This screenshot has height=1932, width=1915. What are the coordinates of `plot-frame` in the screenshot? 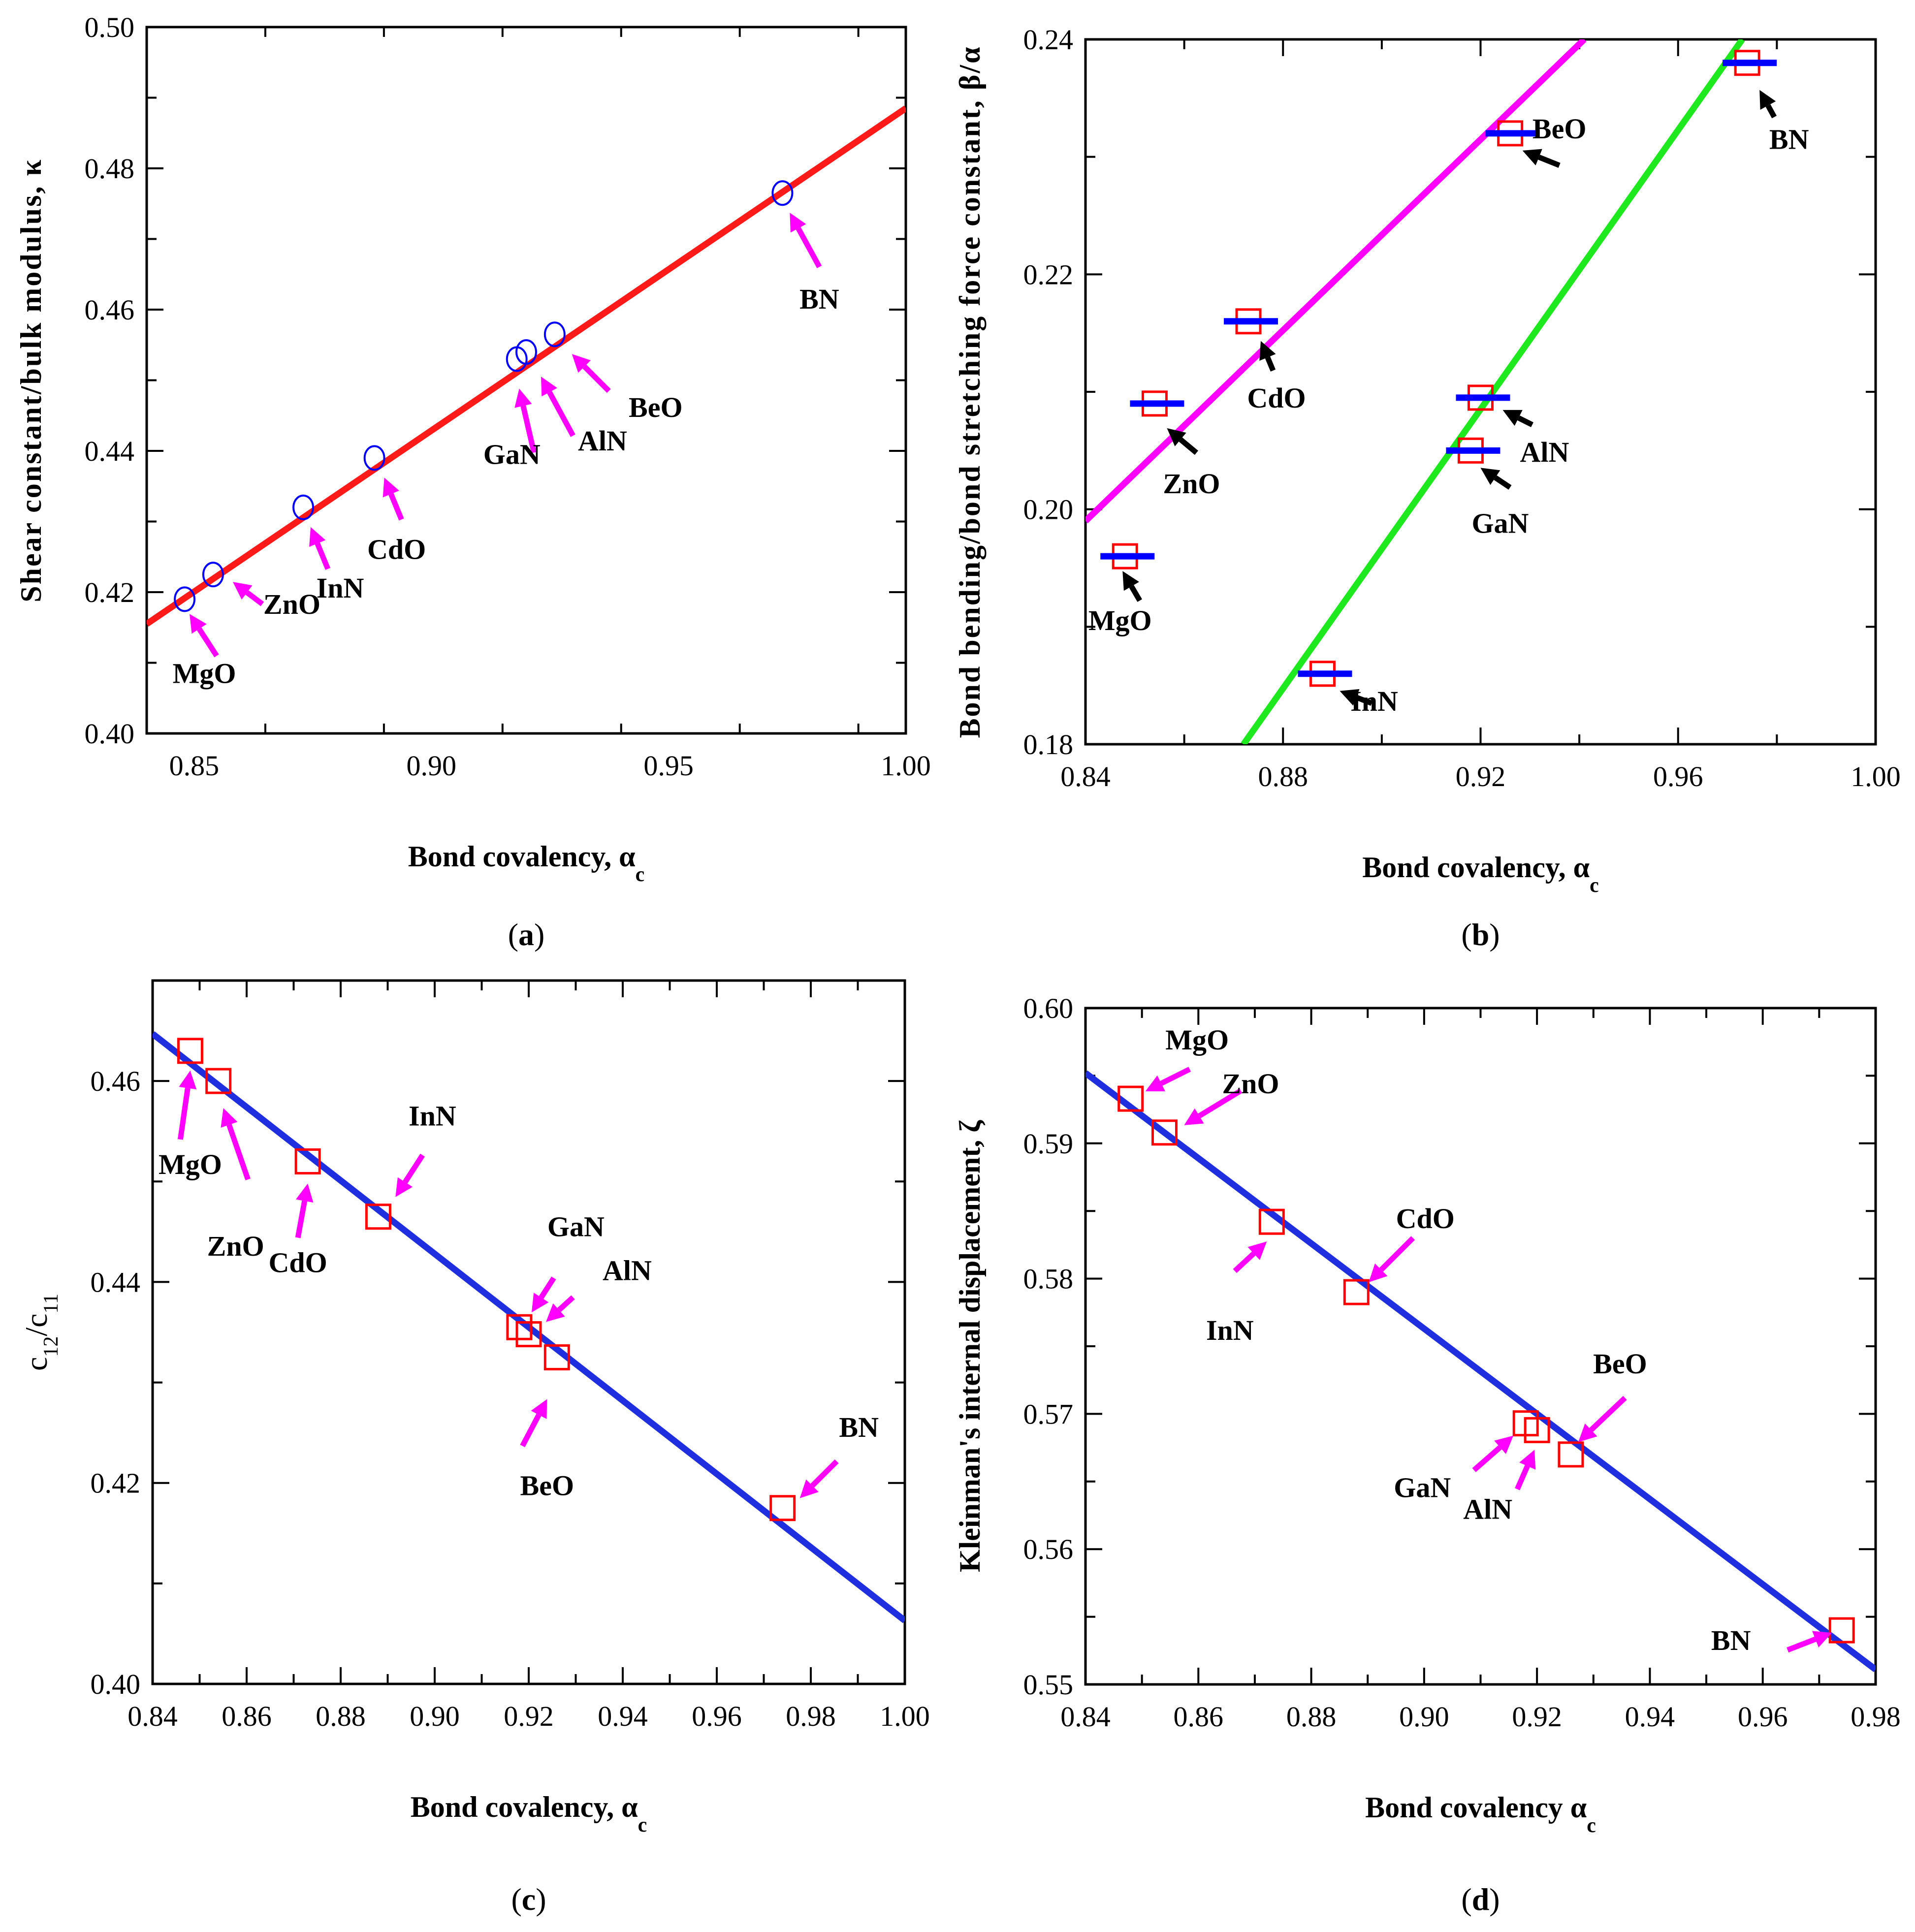 It's located at (528, 1332).